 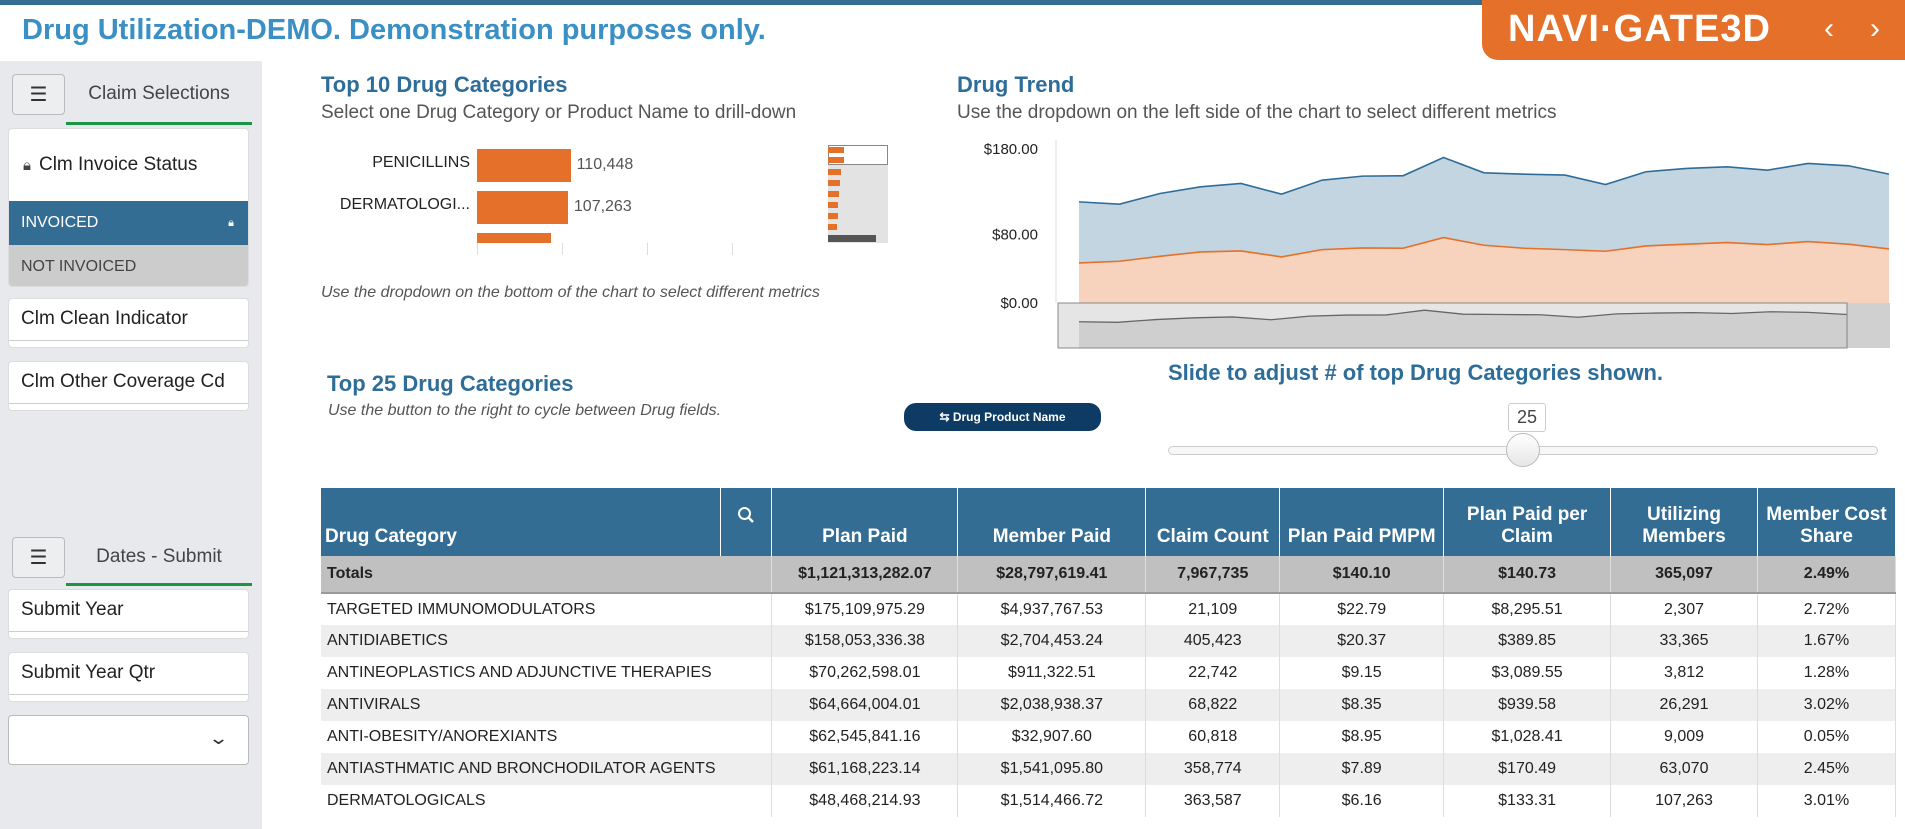 What do you see at coordinates (1827, 705) in the screenshot?
I see `table-cell: 3.02%` at bounding box center [1827, 705].